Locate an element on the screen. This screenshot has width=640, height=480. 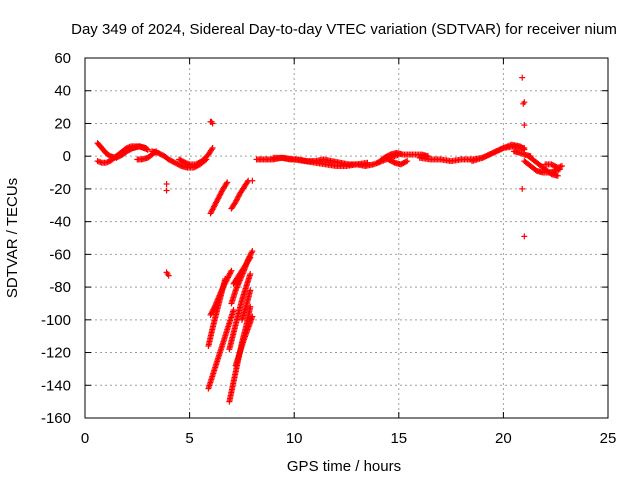
y-tick-label: 60 is located at coordinates (62, 58).